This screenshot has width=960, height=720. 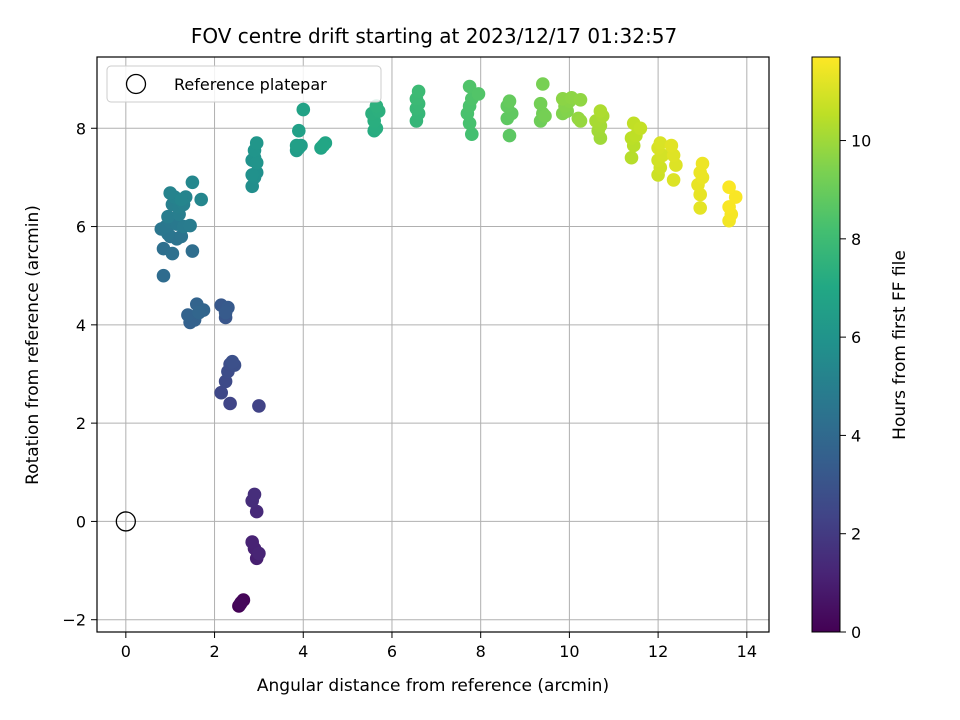 I want to click on reference-platepar-marker, so click(x=125, y=521).